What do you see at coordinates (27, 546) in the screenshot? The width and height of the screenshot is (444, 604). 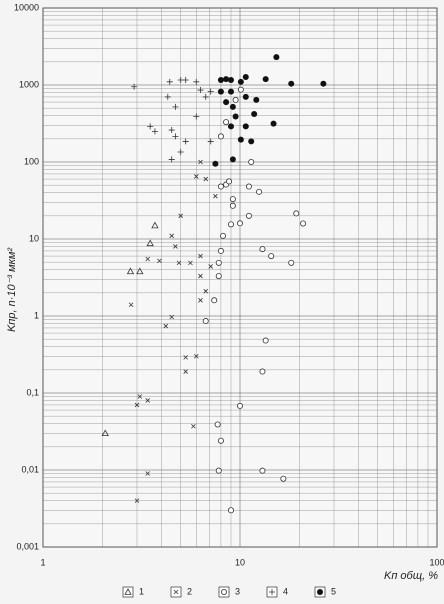 I see `y-tick-label: 0,001` at bounding box center [27, 546].